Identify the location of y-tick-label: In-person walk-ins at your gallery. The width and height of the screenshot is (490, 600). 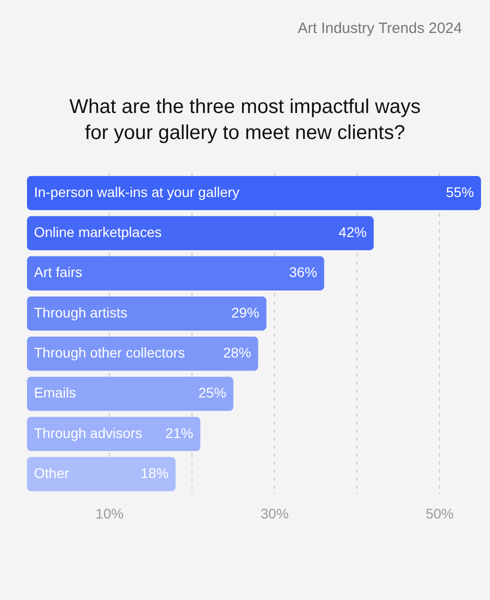
(137, 192).